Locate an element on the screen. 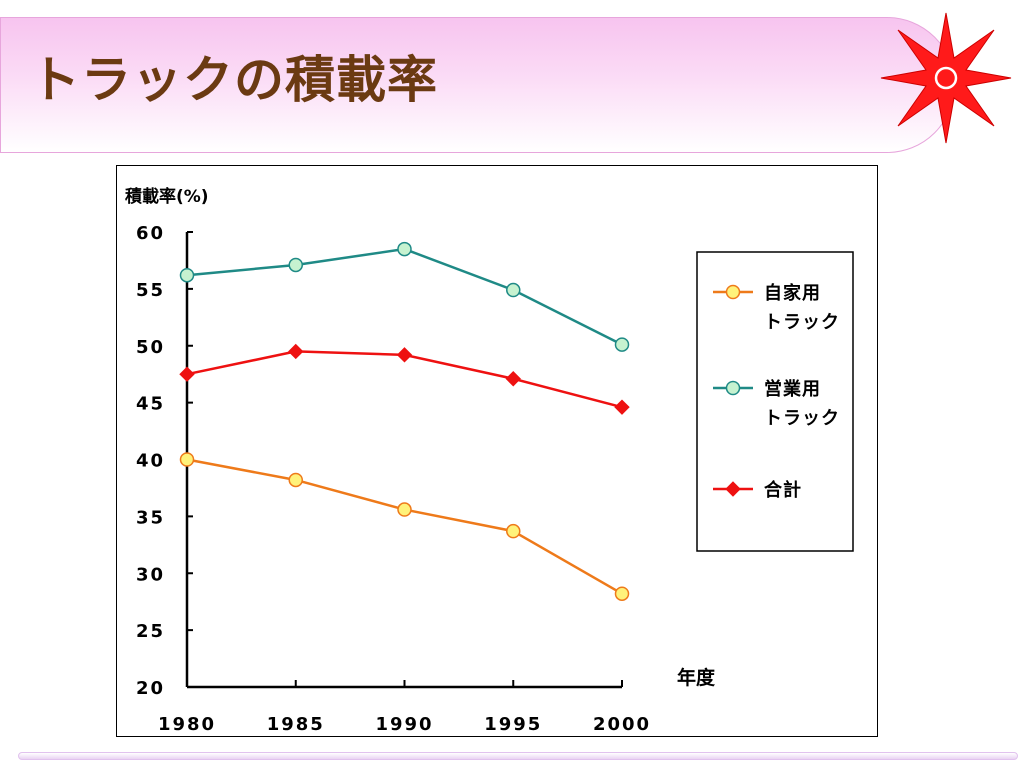 The width and height of the screenshot is (1024, 768). y-tick-label: 25 is located at coordinates (150, 631).